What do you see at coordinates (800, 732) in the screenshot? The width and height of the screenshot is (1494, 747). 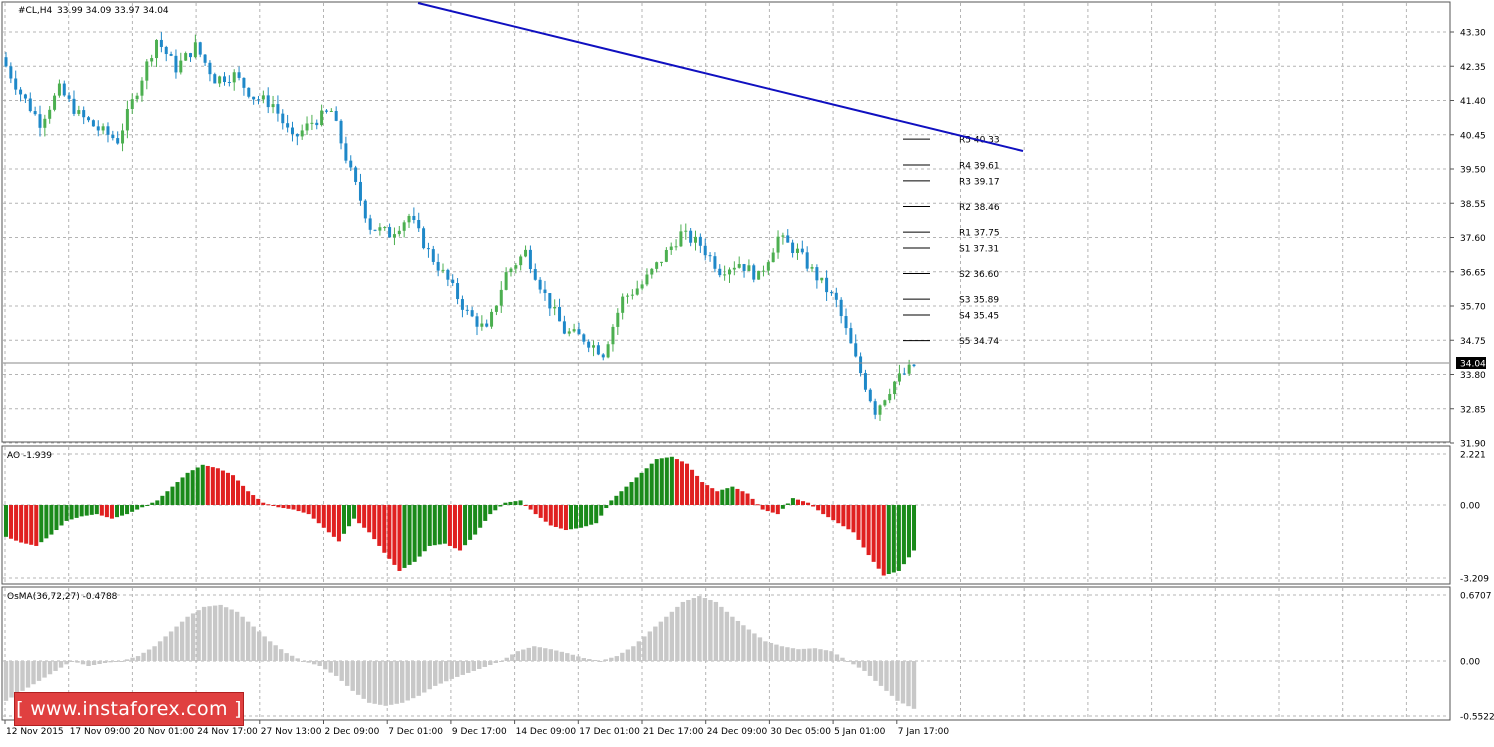 I see `time-label: 30 Dec 05:00` at bounding box center [800, 732].